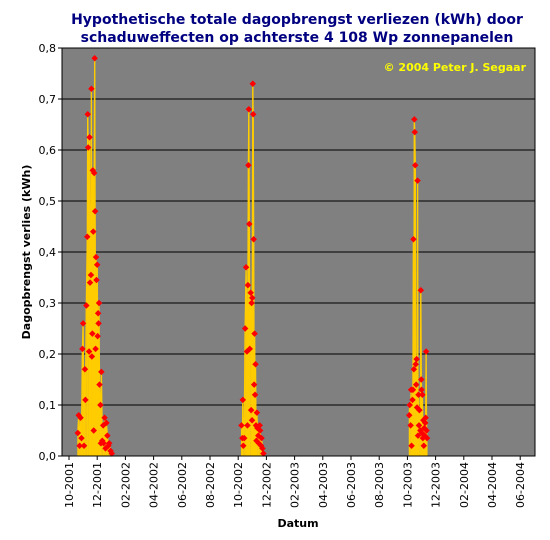 This screenshot has width=550, height=540. What do you see at coordinates (464, 485) in the screenshot?
I see `x-tick-label: 02-2004` at bounding box center [464, 485].